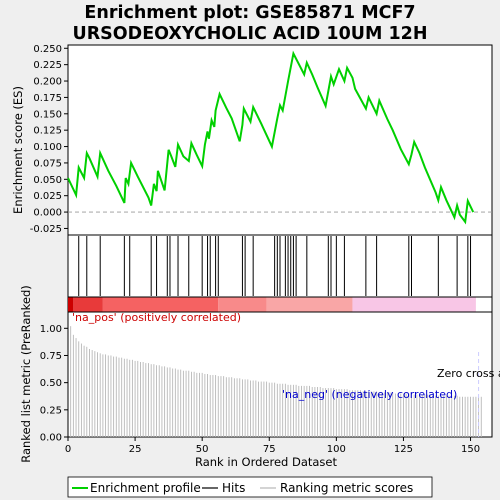 Image resolution: width=500 pixels, height=500 pixels. I want to click on es-y-axis-label: Enrichment score (ES), so click(18, 150).